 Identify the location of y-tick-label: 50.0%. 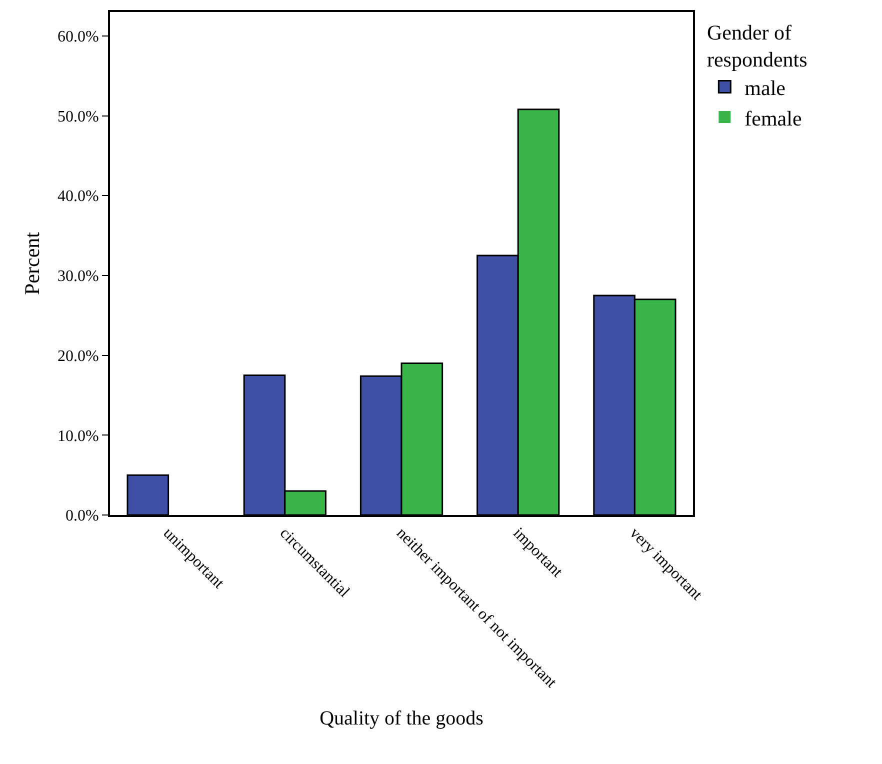
(78, 117).